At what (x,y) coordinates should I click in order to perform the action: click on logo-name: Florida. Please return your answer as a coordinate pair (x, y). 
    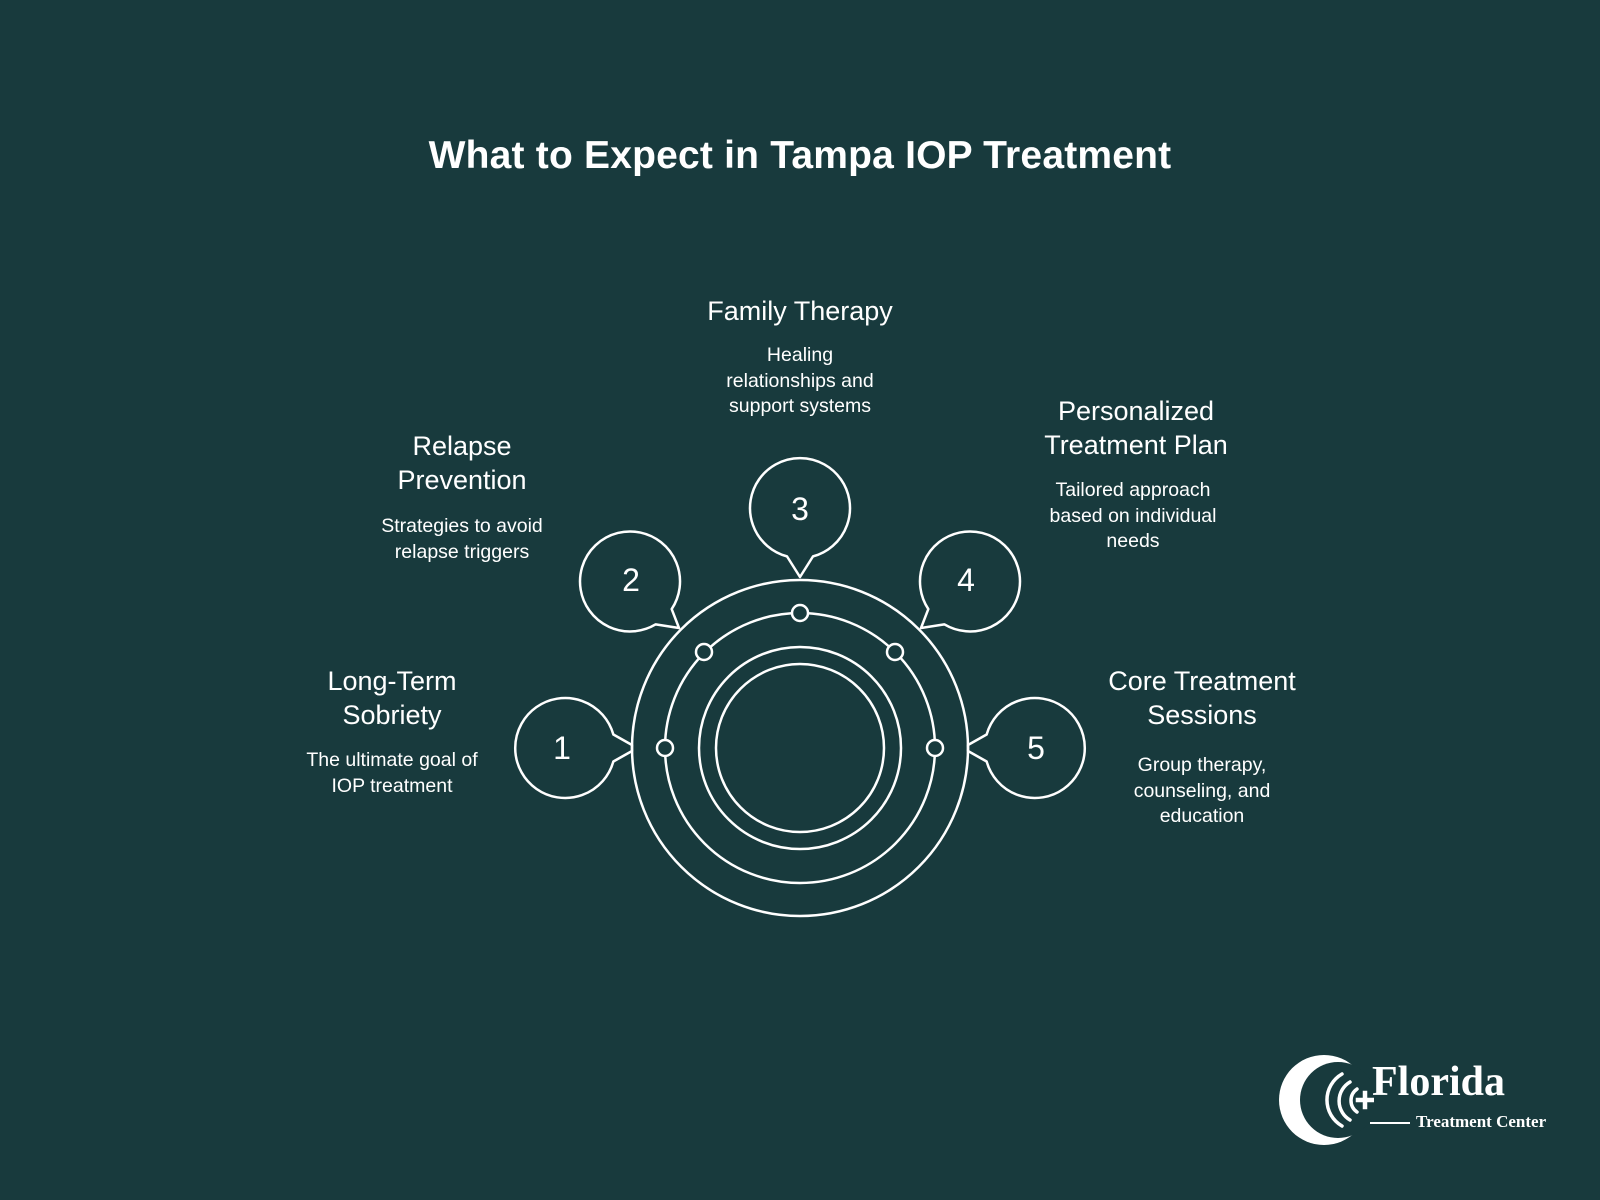
    Looking at the image, I should click on (1438, 1082).